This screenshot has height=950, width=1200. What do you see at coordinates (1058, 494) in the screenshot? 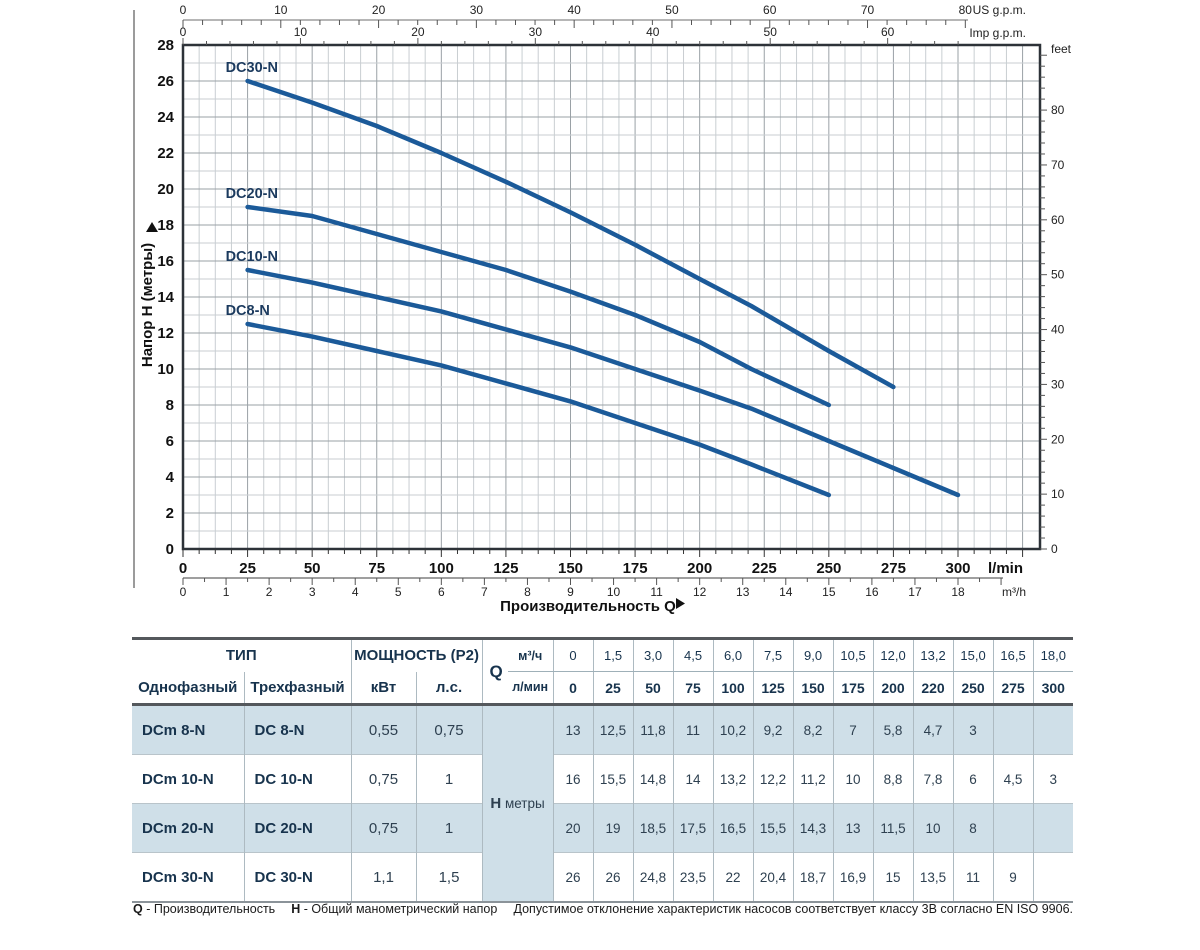
I see `feet-tick-label: 10` at bounding box center [1058, 494].